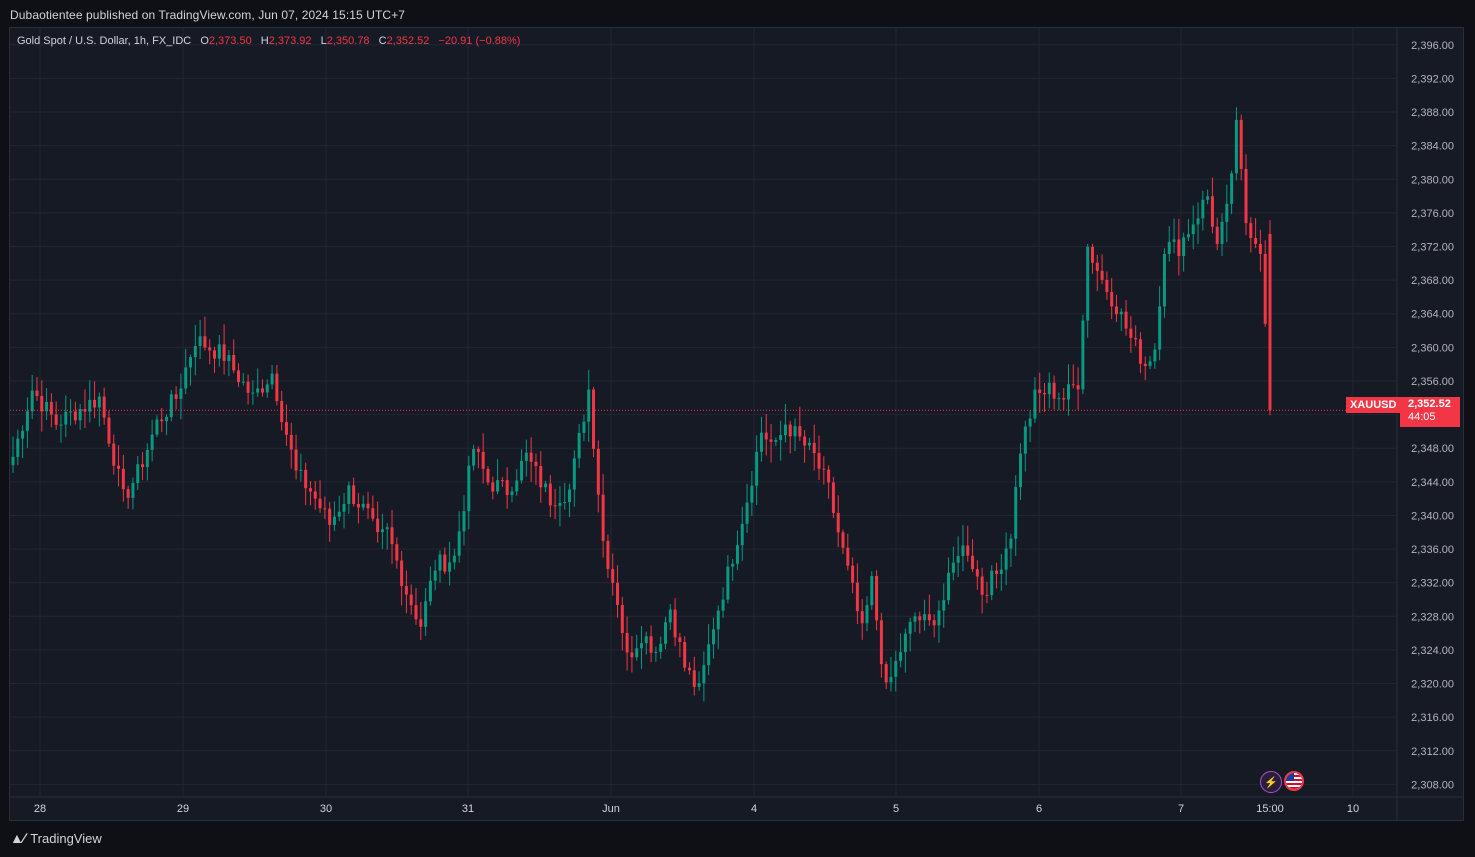 Image resolution: width=1475 pixels, height=857 pixels. I want to click on change-value: −20.91 (−0.88%), so click(479, 41).